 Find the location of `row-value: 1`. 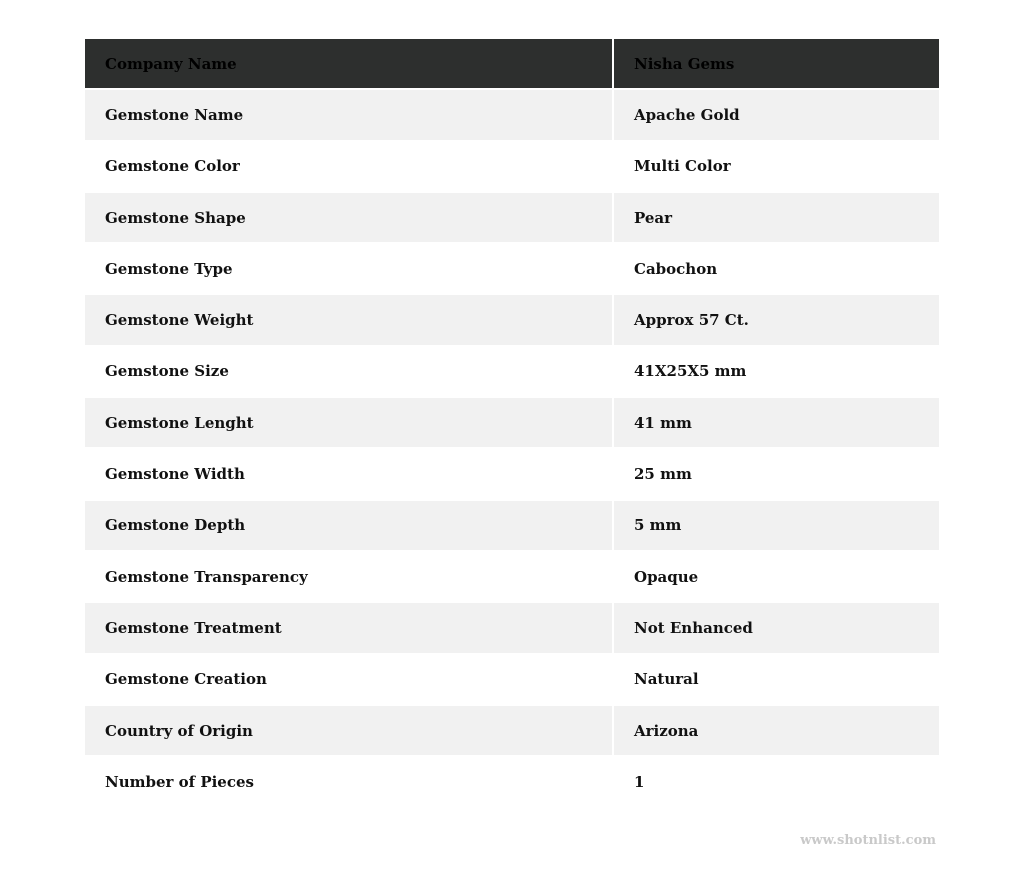

row-value: 1 is located at coordinates (776, 782).